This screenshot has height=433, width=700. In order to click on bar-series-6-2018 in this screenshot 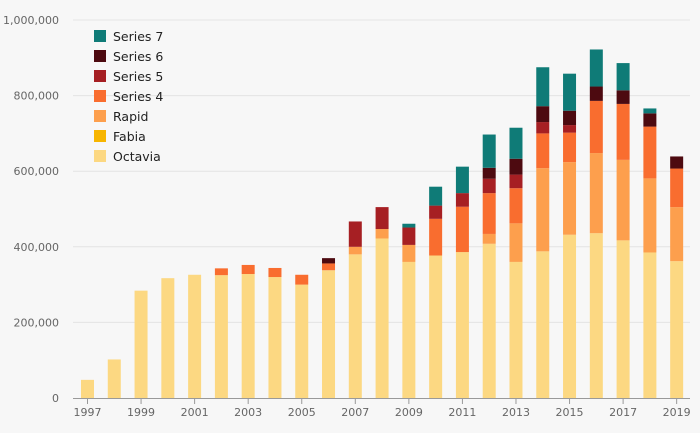, I will do `click(650, 120)`.